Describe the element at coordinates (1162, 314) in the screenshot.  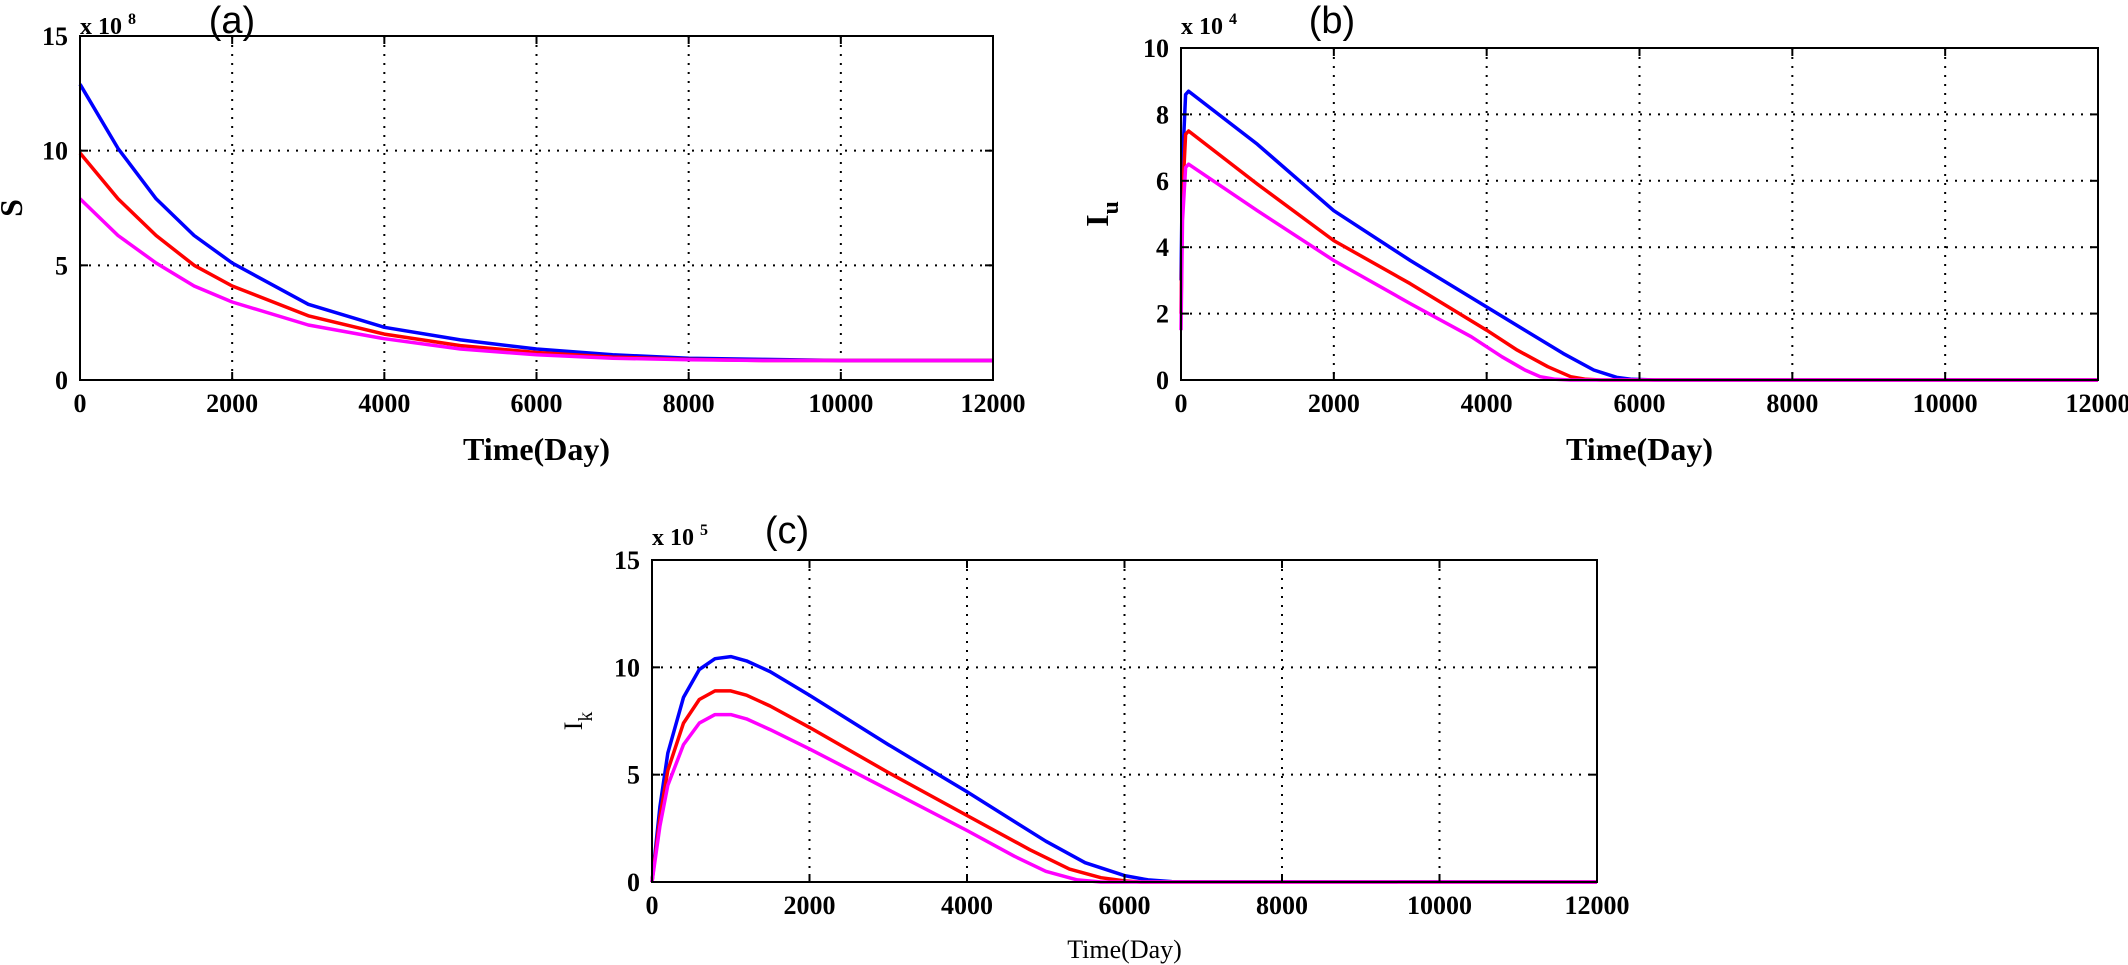
I see `y-tick-label: 2` at that location.